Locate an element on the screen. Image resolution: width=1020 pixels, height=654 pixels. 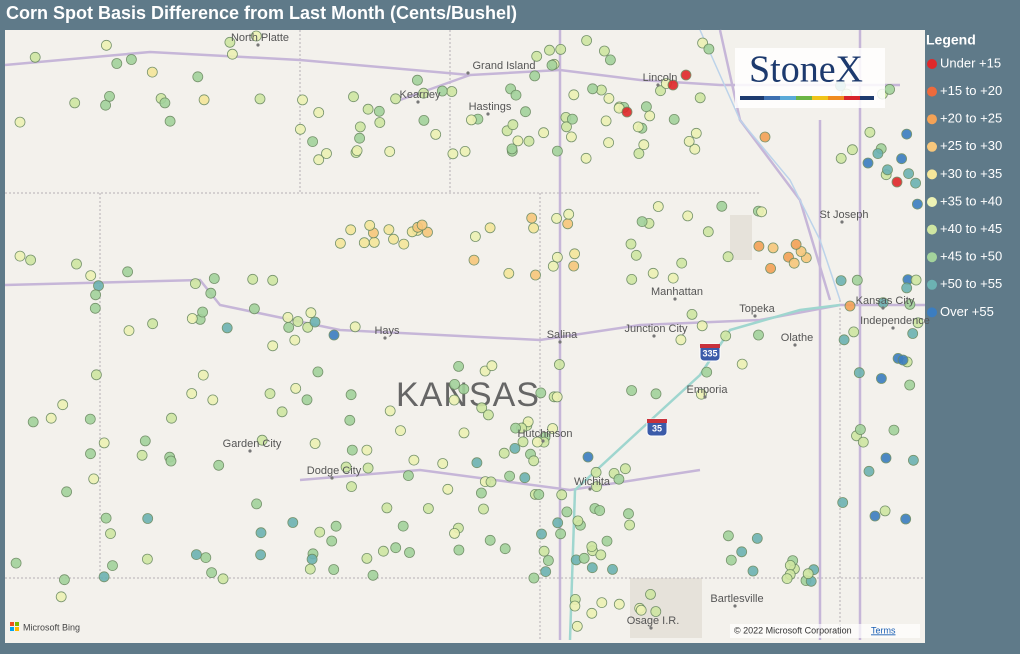
region-label: KANSAS is located at coordinates (468, 395).